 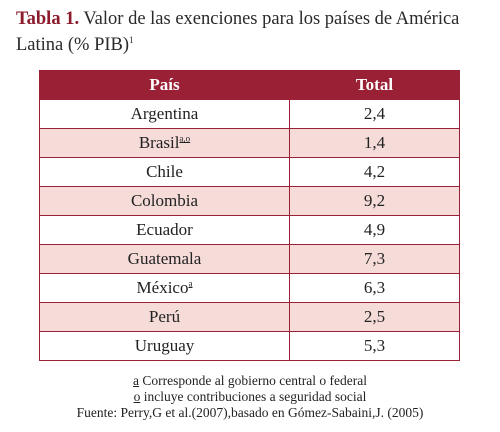 I want to click on country-name: México, so click(x=162, y=287).